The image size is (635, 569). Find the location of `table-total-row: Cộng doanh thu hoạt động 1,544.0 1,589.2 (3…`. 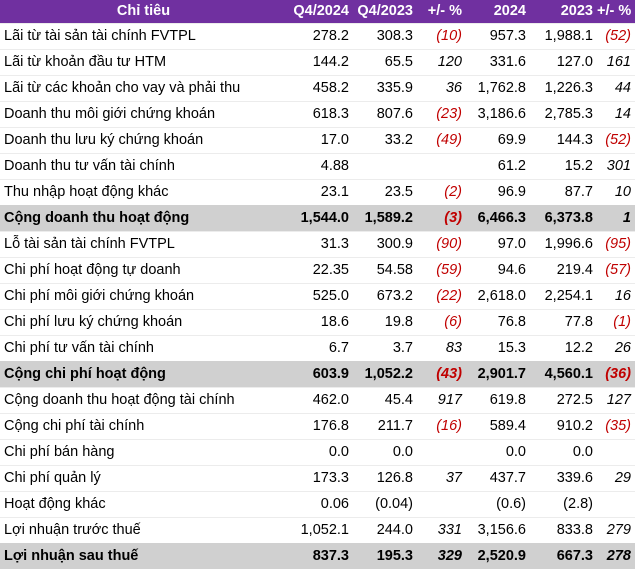

table-total-row: Cộng doanh thu hoạt động 1,544.0 1,589.2 (3… is located at coordinates (317, 217).